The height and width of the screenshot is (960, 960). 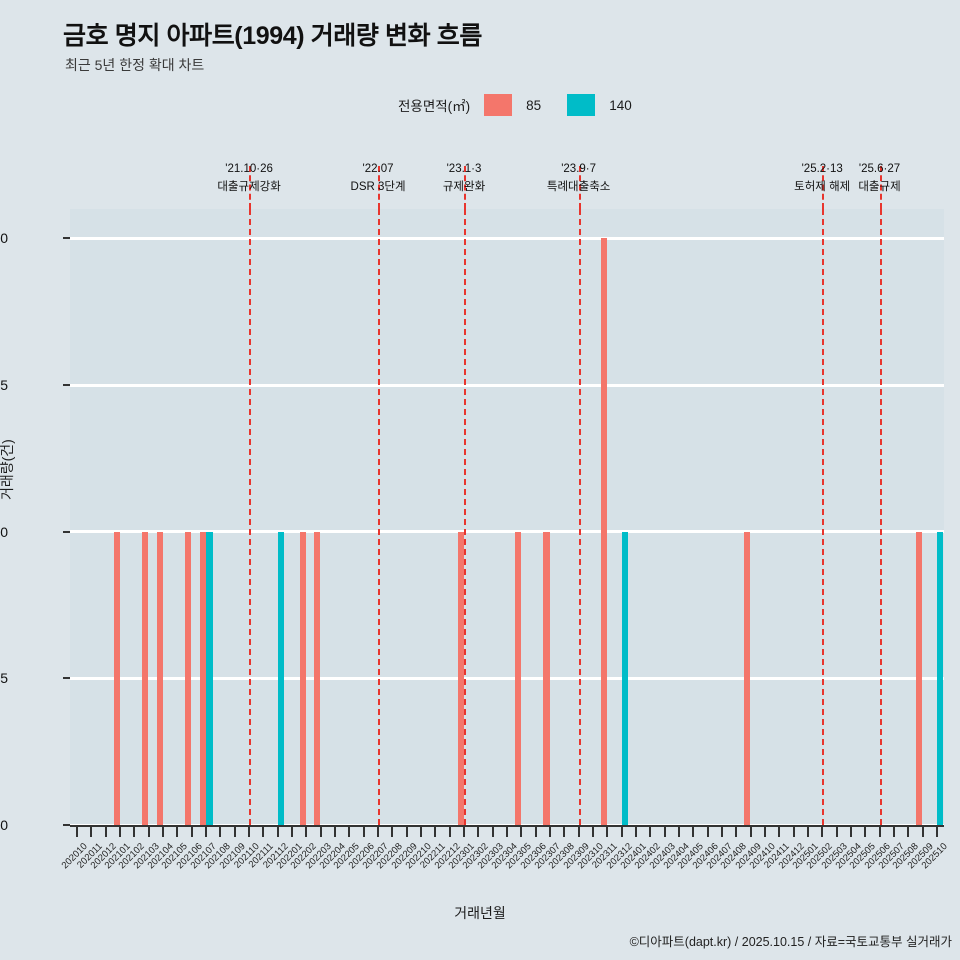 I want to click on annotation-label: '23.9·7 특례대출축소, so click(x=578, y=179).